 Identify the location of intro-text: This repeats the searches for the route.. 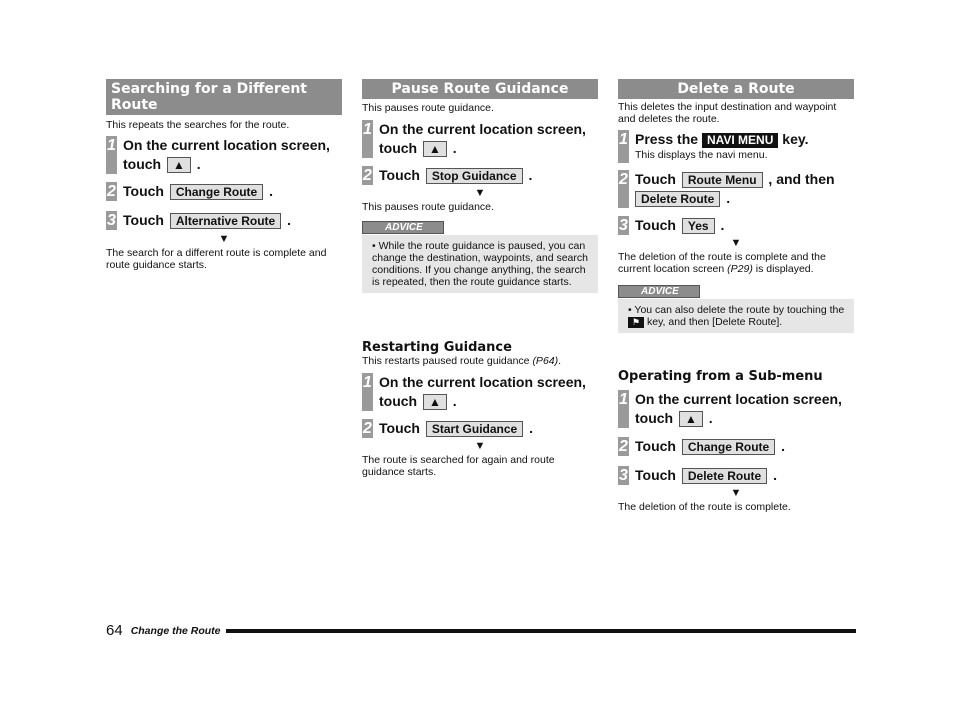
(198, 125).